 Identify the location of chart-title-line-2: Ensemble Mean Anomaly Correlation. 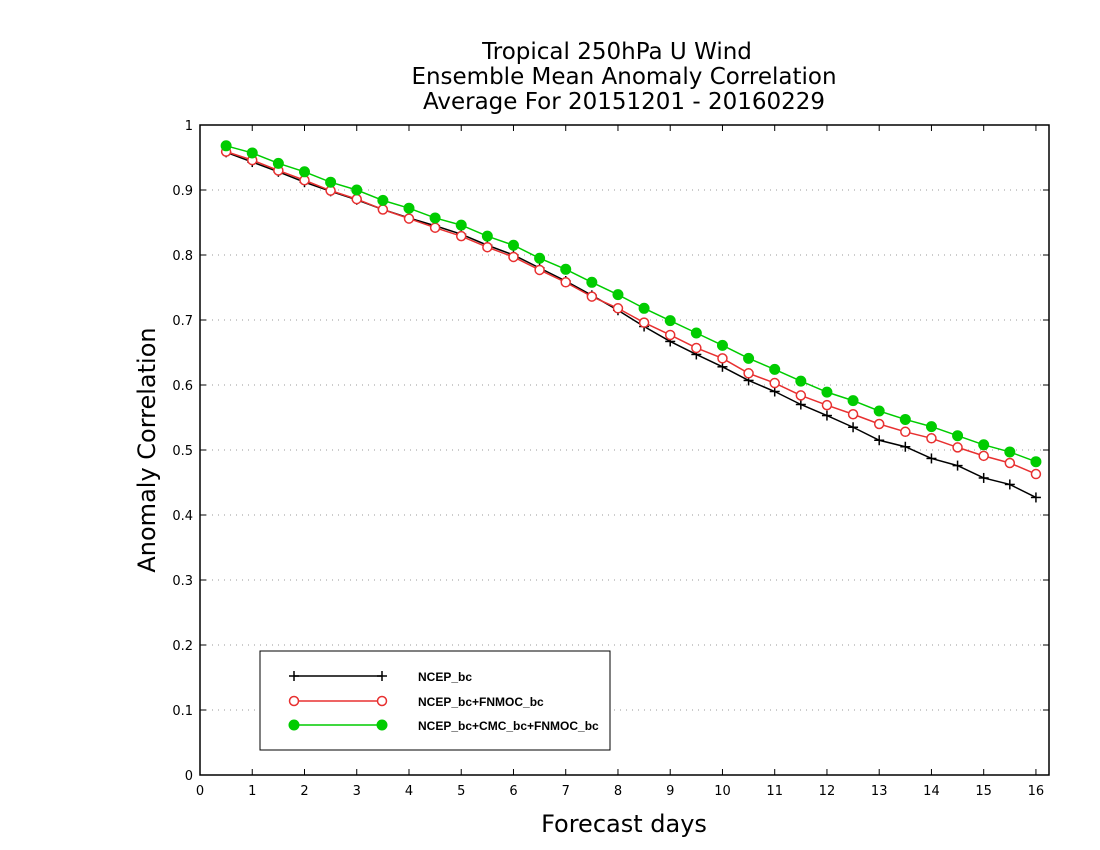
(623, 77).